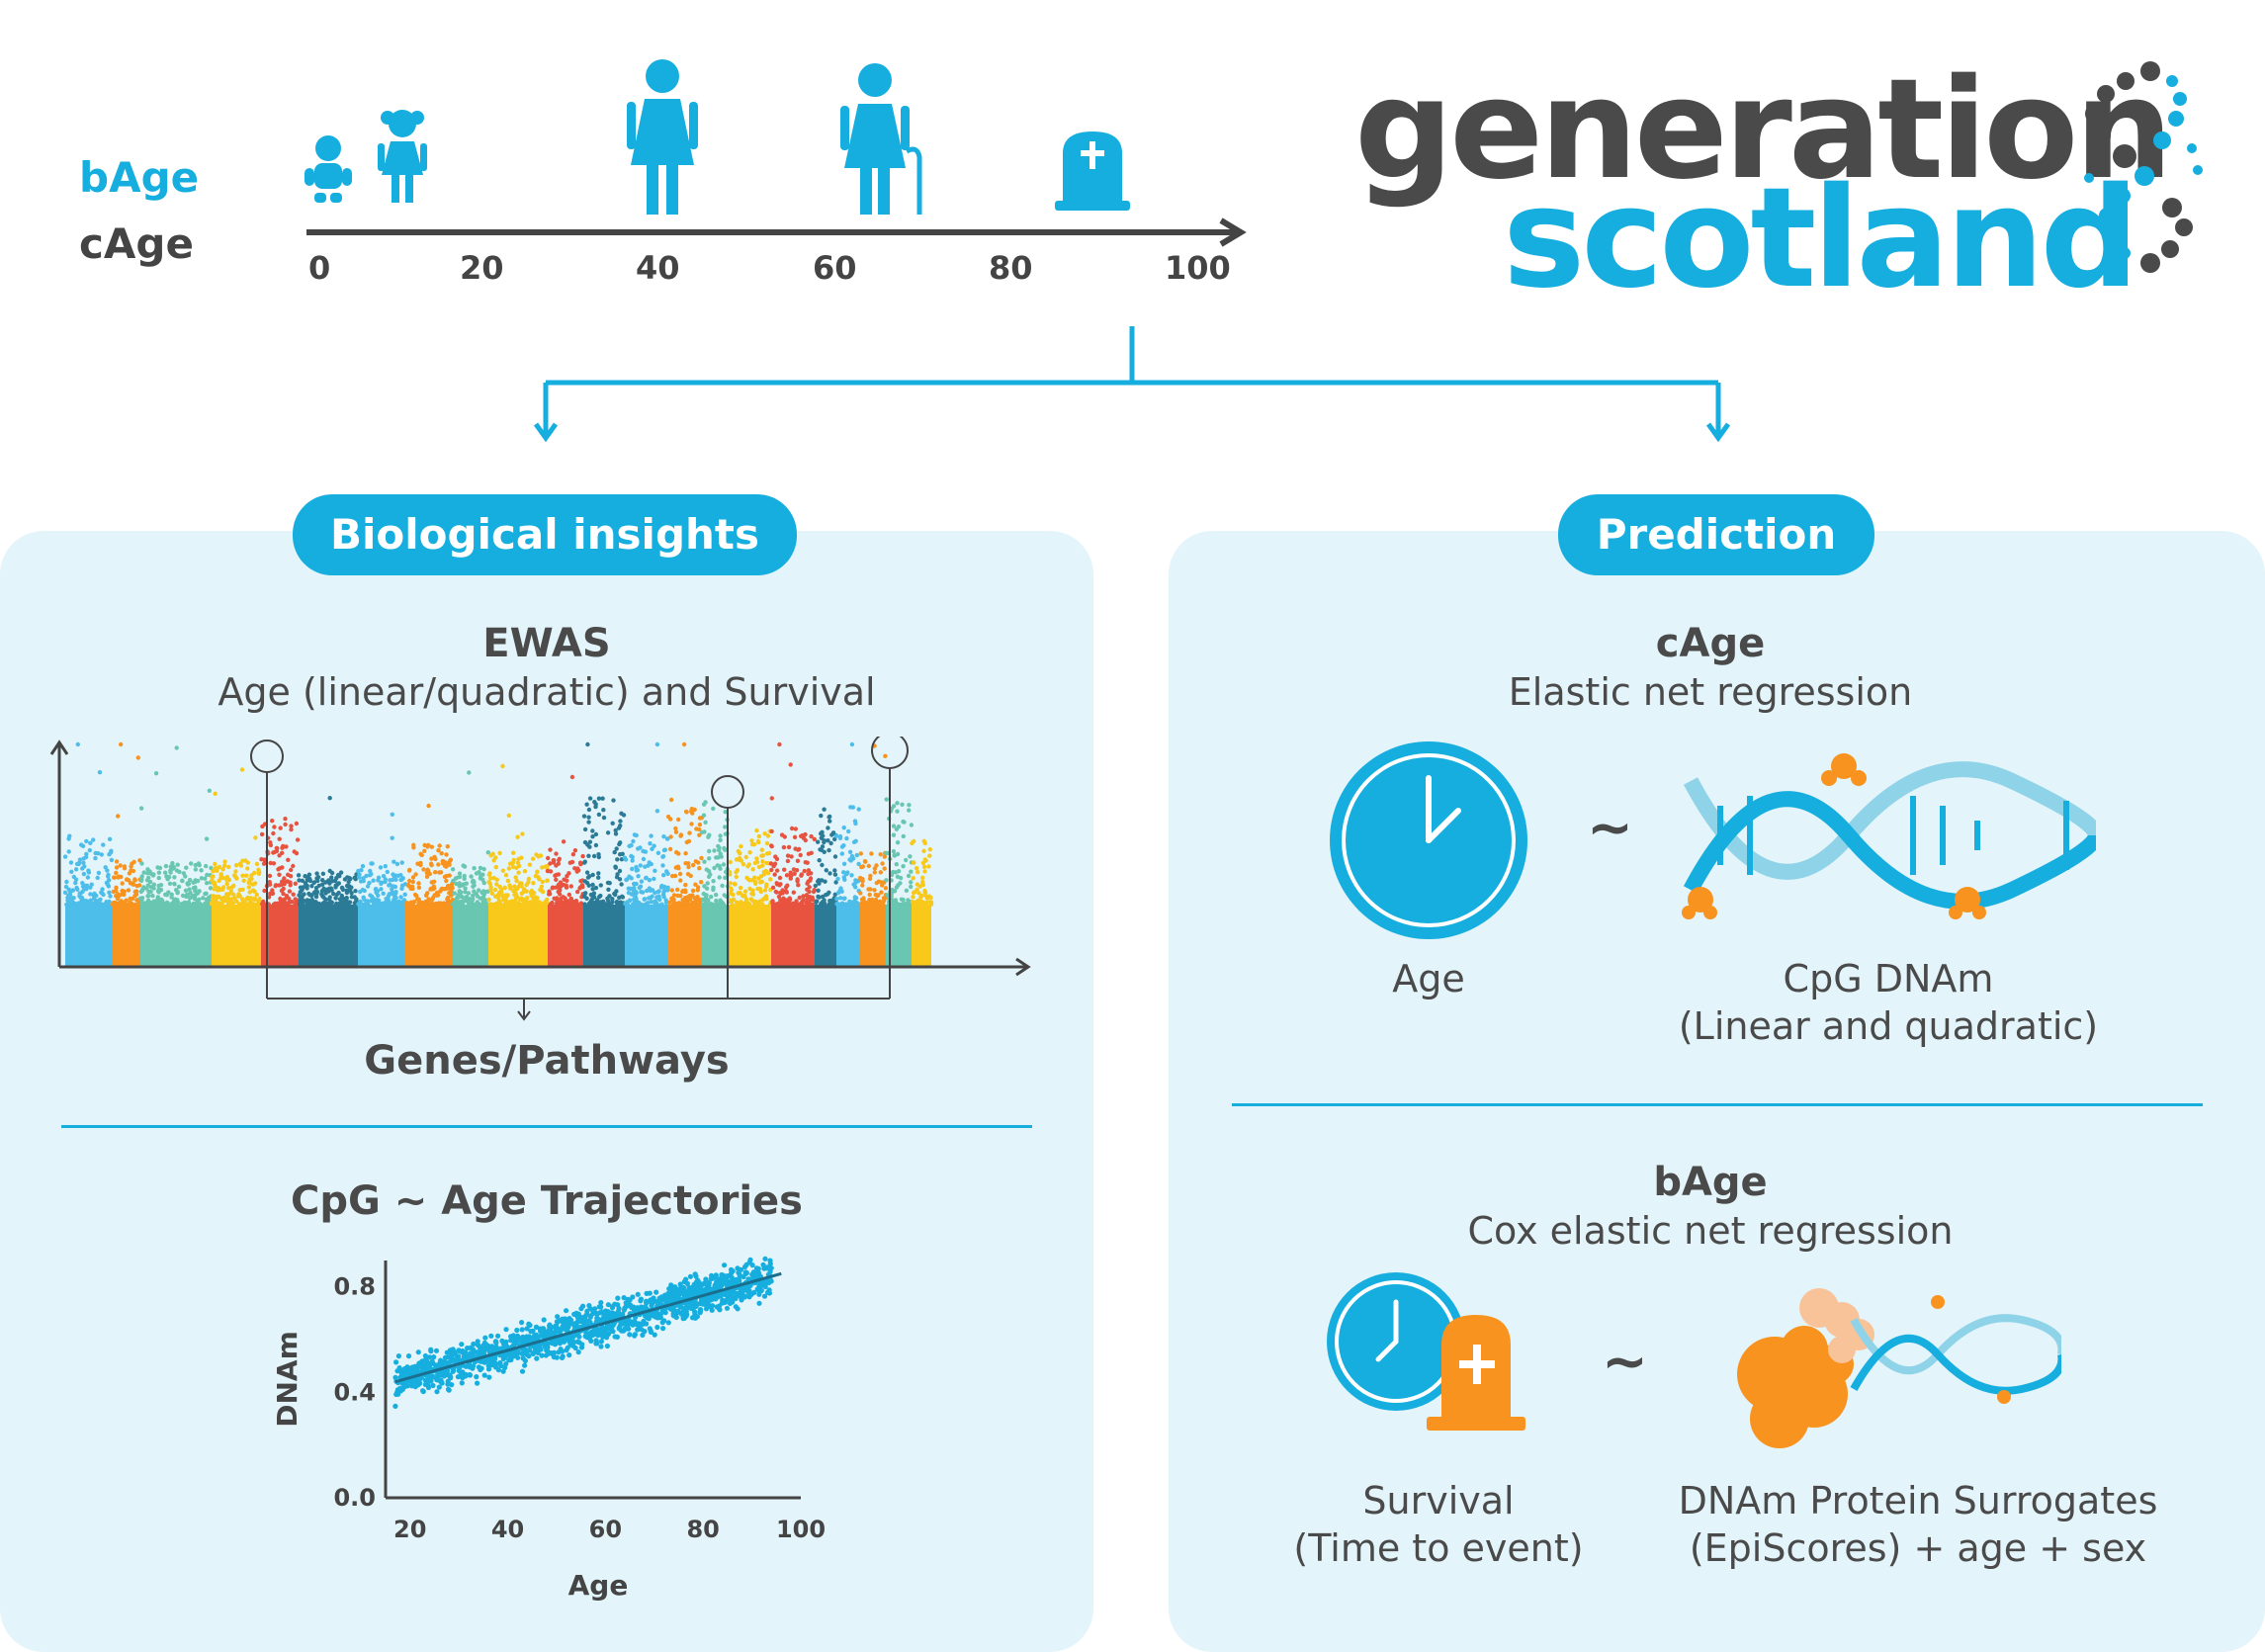 This screenshot has height=1652, width=2265. Describe the element at coordinates (2143, 167) in the screenshot. I see `dna-logo-icon` at that location.